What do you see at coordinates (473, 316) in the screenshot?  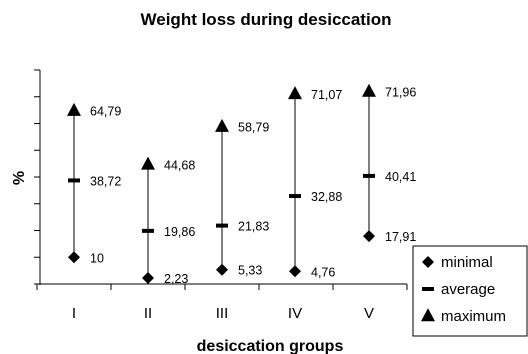 I see `legend-label: maximum` at bounding box center [473, 316].